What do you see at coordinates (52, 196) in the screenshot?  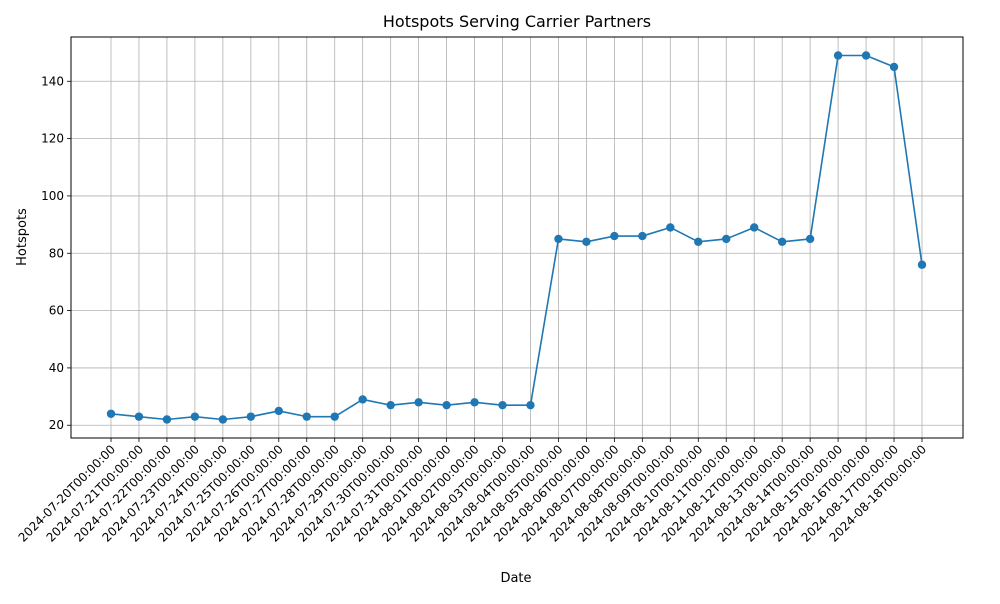 I see `y-tick-label: 100` at bounding box center [52, 196].